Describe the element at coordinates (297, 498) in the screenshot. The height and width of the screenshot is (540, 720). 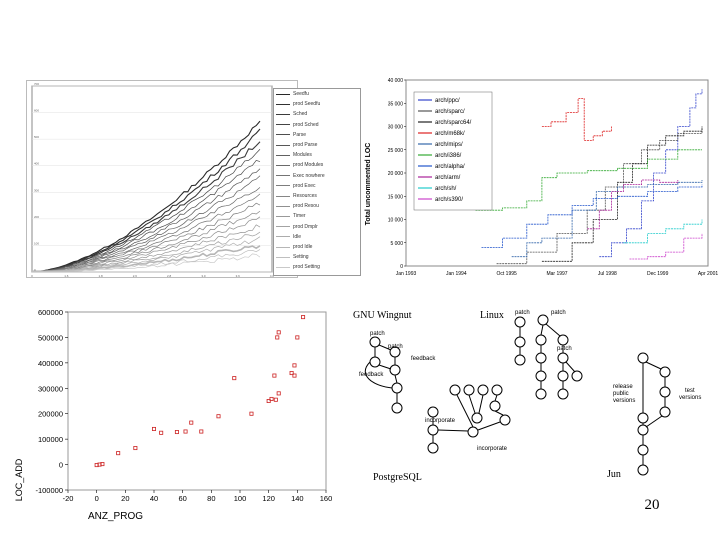
I see `chart3-xtick: 140` at that location.